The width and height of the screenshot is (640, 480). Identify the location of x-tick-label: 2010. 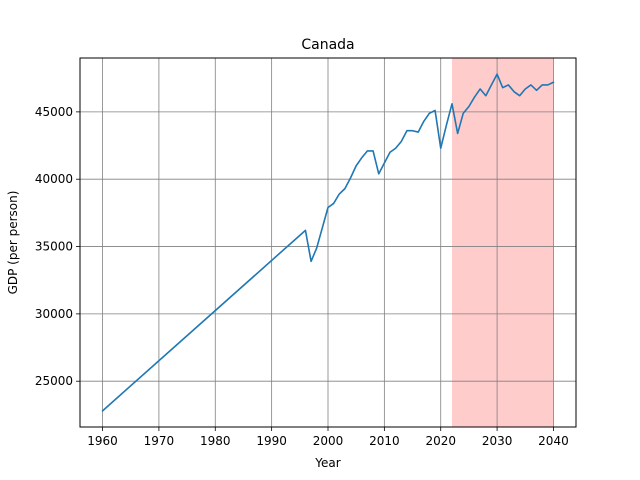
(384, 441).